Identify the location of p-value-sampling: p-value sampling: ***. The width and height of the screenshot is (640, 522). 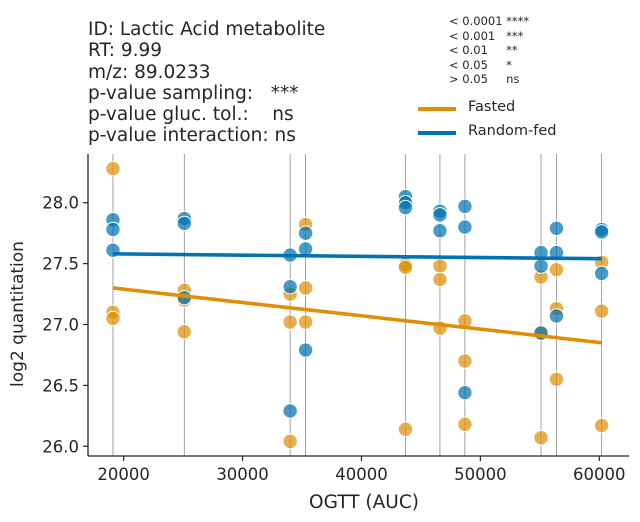
(193, 93).